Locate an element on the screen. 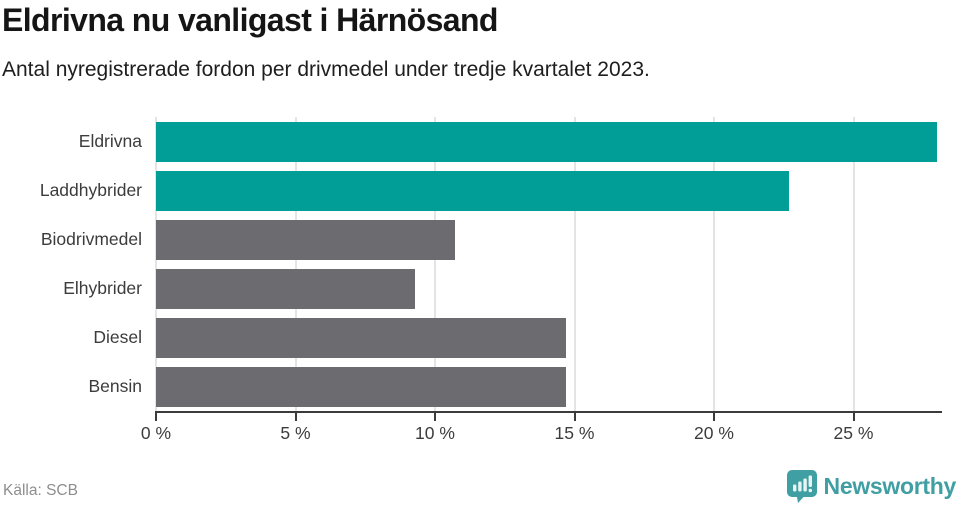 This screenshot has width=960, height=505. bar-row: Biodrivmedel is located at coordinates (470, 239).